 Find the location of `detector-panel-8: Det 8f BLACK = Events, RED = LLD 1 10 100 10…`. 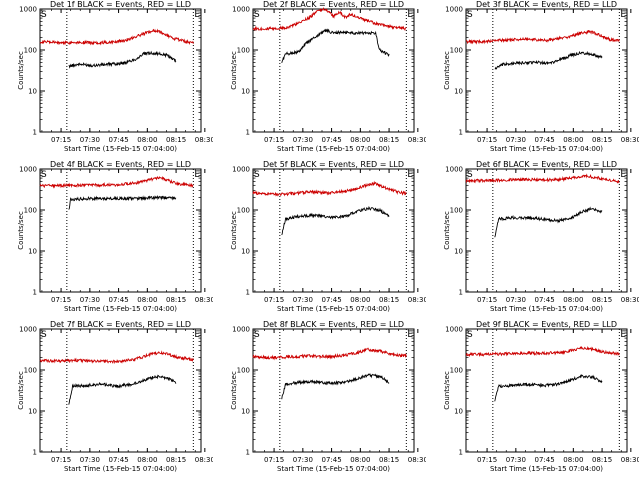

detector-panel-8: Det 8f BLACK = Events, RED = LLD 1 10 100 10… is located at coordinates (319, 400).